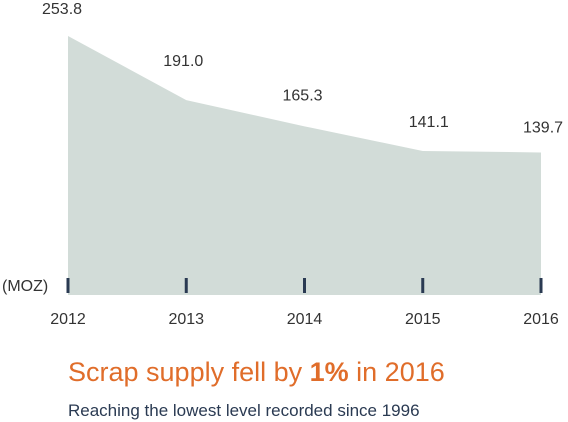 This screenshot has height=422, width=568. Describe the element at coordinates (541, 319) in the screenshot. I see `x-tick-label-2016: 2016` at that location.